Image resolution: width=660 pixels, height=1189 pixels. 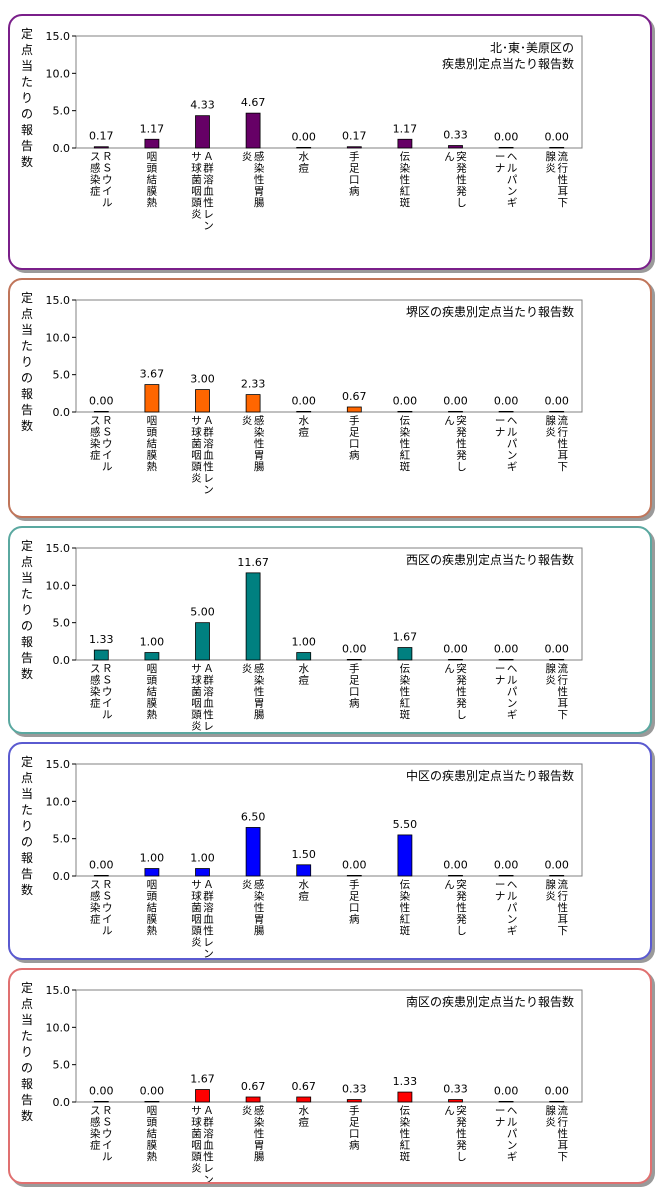 I want to click on data-label: 1.50, so click(x=303, y=854).